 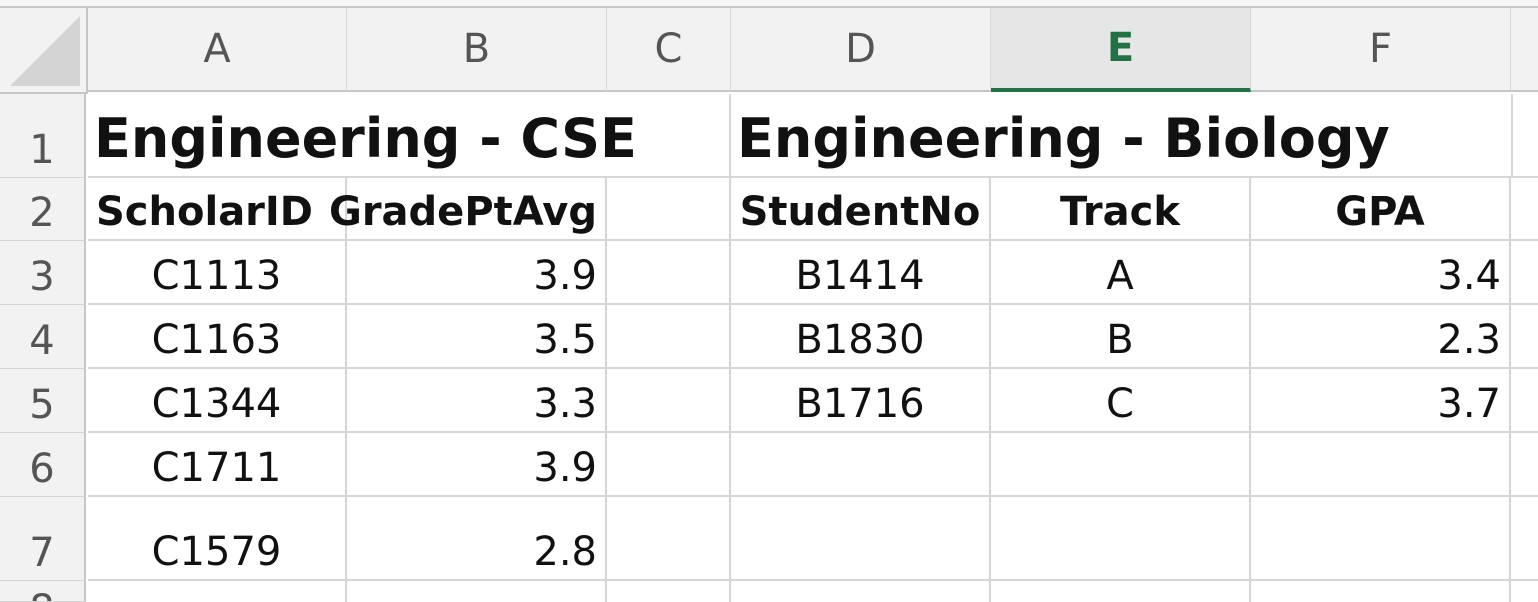 What do you see at coordinates (669, 465) in the screenshot?
I see `cell-c6` at bounding box center [669, 465].